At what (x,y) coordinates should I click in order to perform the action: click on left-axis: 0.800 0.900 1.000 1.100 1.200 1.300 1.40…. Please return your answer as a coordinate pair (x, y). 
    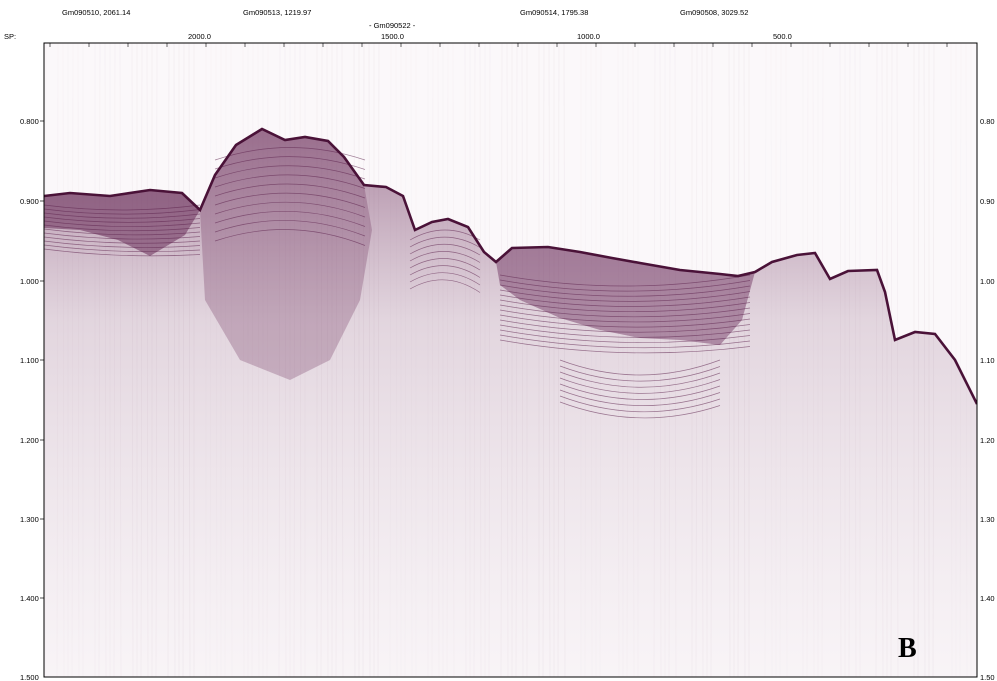
    Looking at the image, I should click on (32, 399).